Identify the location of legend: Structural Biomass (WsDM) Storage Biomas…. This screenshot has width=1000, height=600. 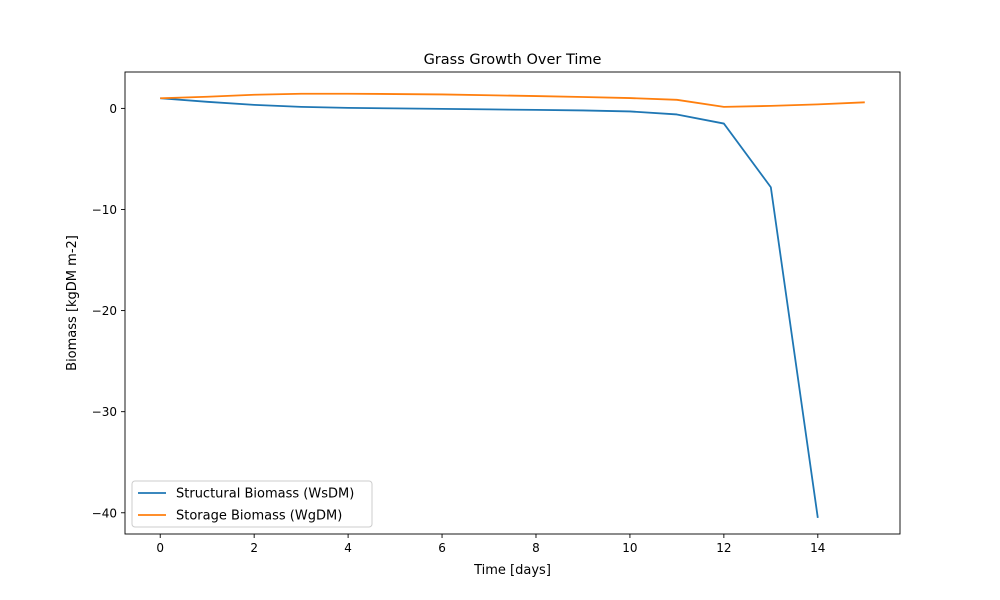
(252, 504).